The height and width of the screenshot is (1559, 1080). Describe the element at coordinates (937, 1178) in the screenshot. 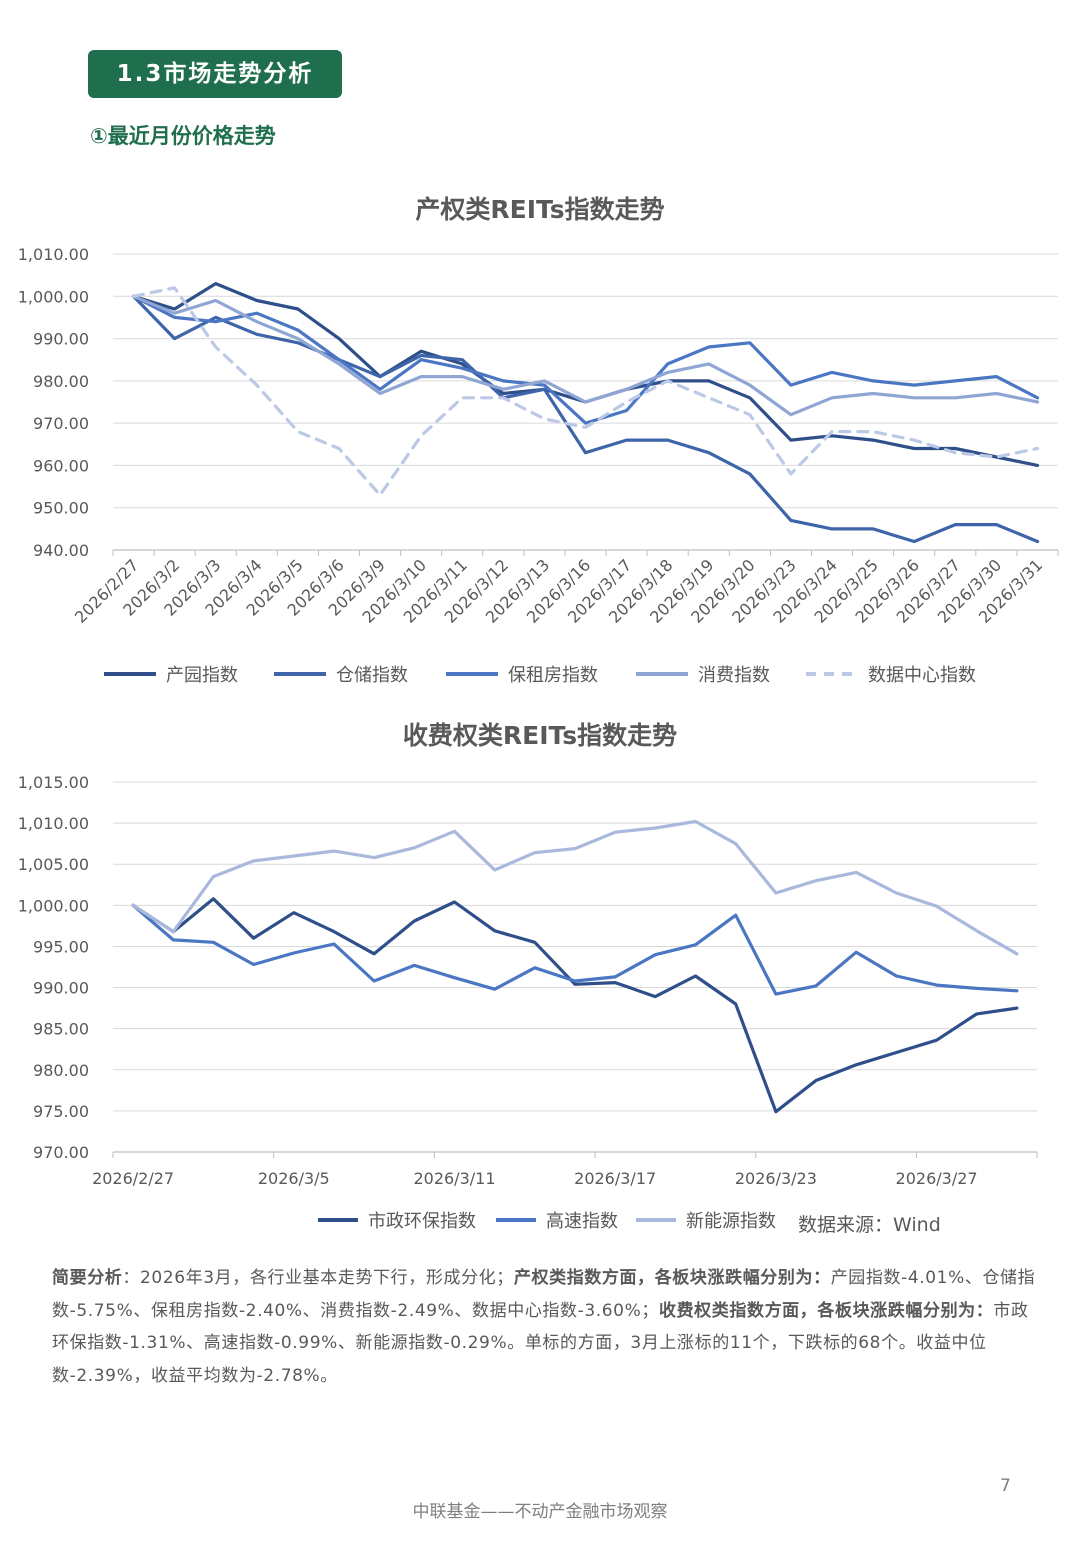

I see `x-tick-label: 2026/3/27` at that location.